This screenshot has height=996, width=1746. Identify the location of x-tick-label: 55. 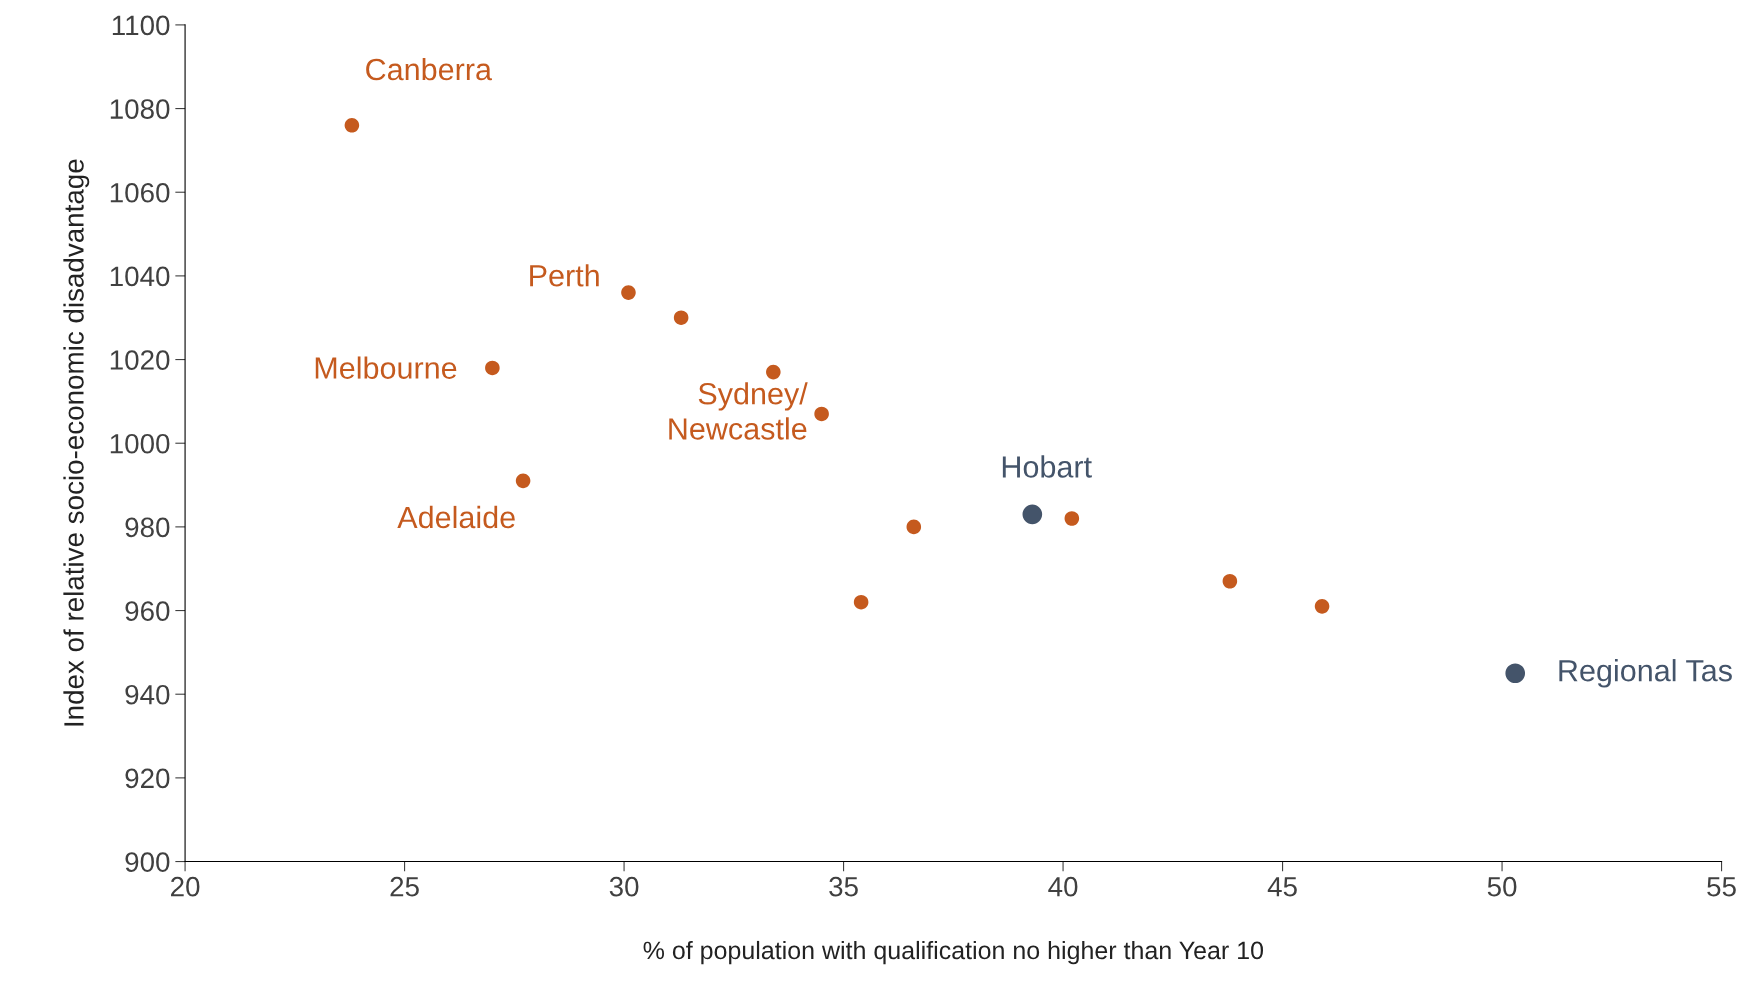
(1721, 887).